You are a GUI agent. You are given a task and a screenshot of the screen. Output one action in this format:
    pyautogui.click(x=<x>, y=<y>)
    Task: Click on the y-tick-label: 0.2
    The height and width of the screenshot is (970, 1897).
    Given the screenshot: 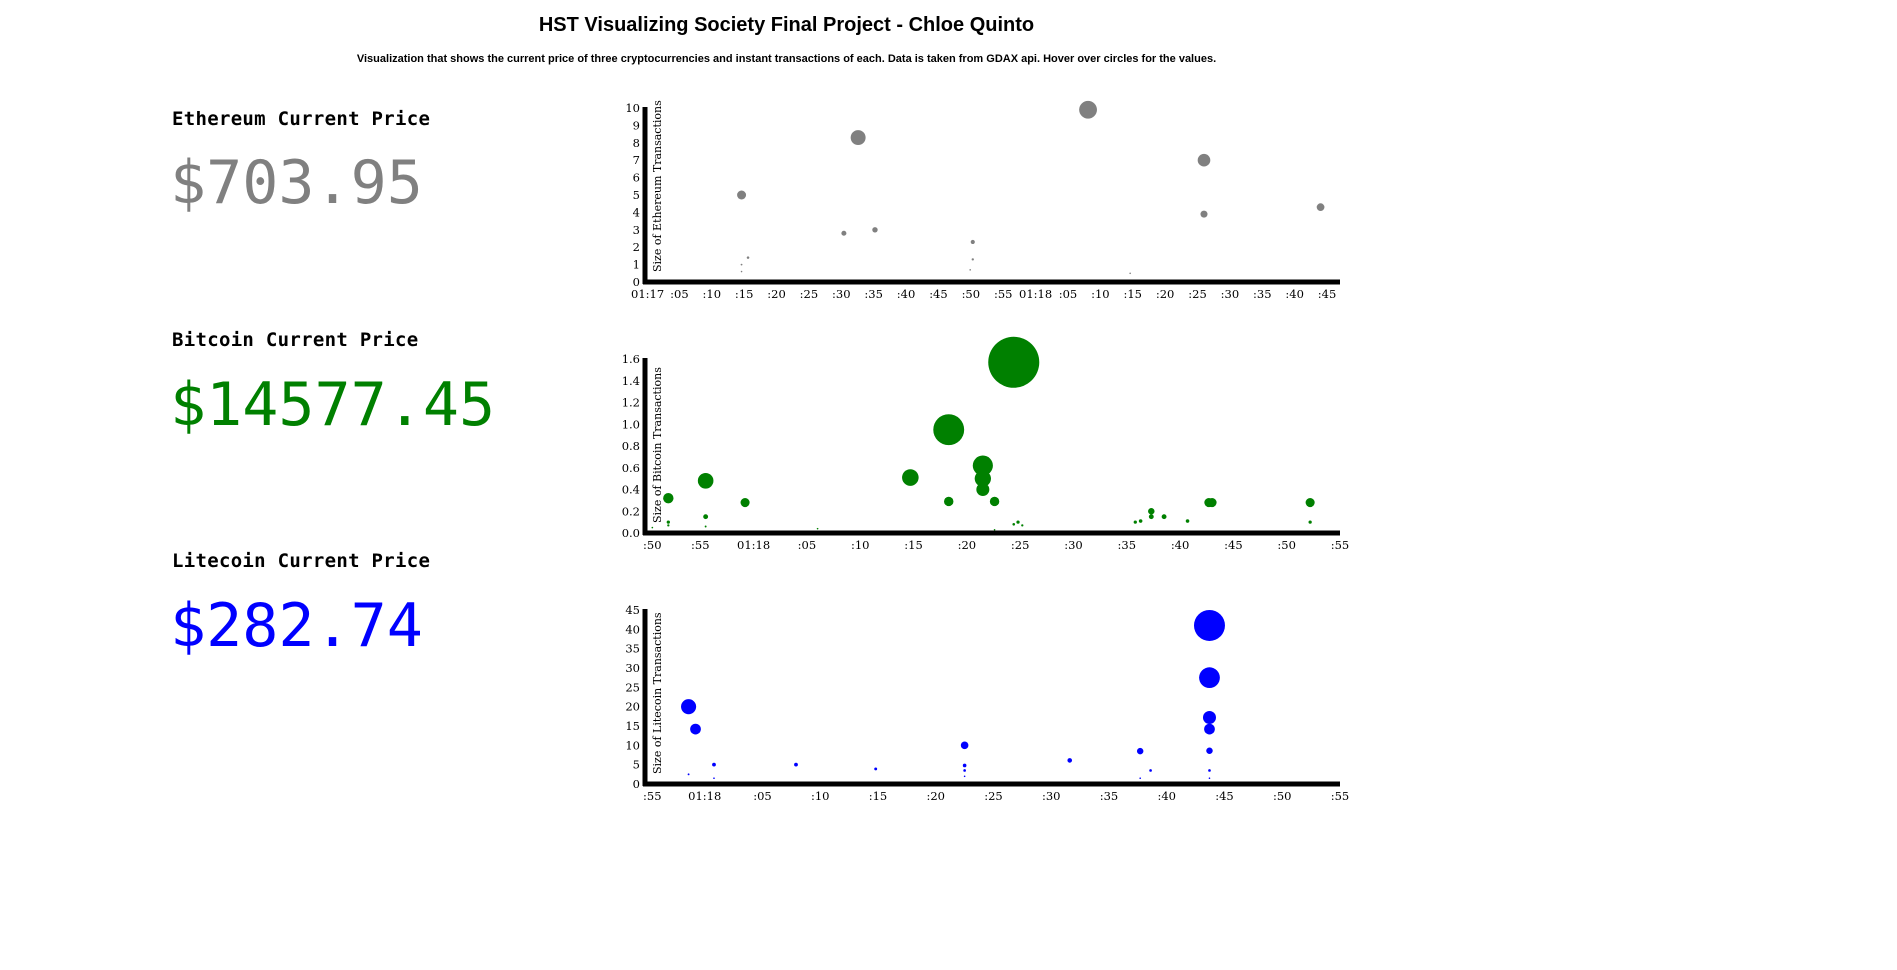 What is the action you would take?
    pyautogui.click(x=631, y=511)
    